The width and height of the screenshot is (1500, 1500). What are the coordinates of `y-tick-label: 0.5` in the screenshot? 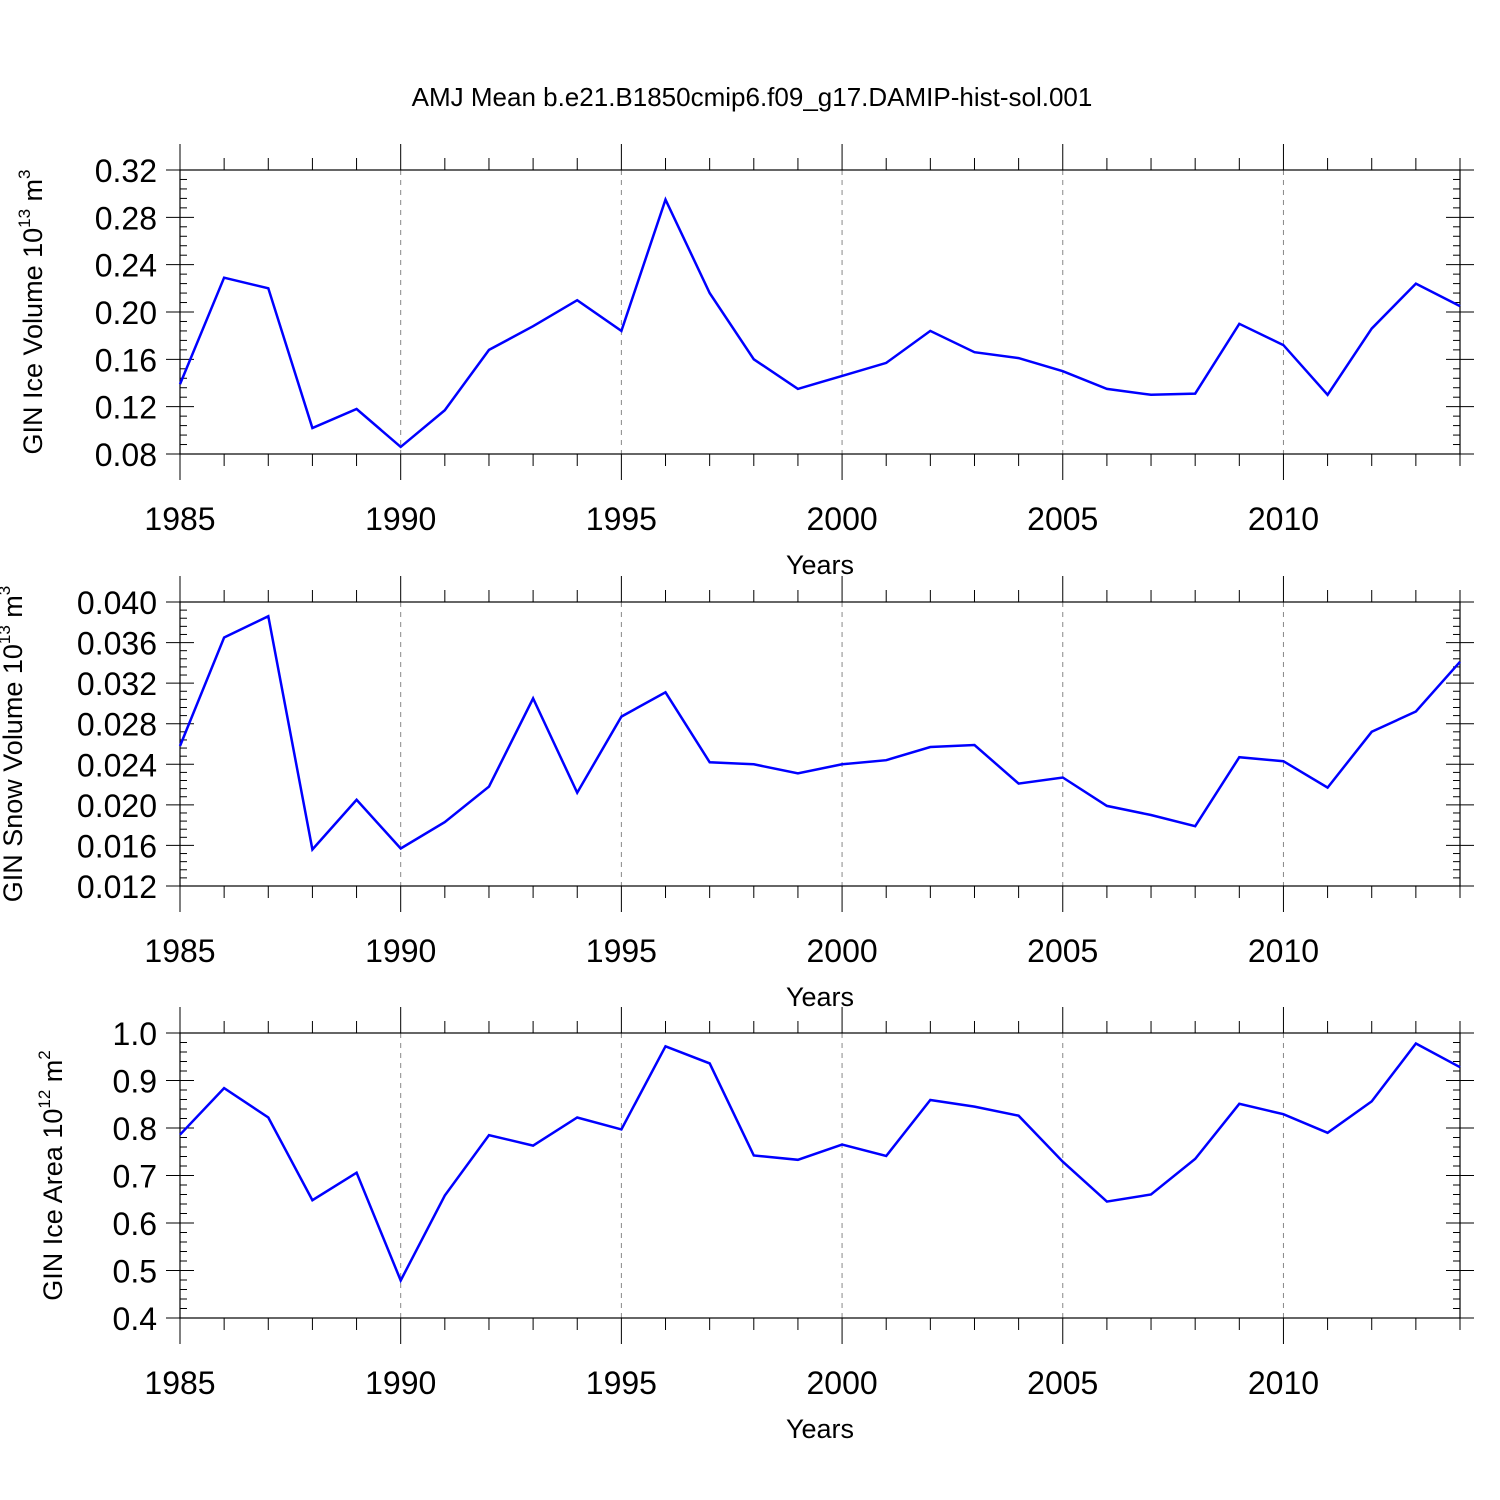 It's located at (135, 1272).